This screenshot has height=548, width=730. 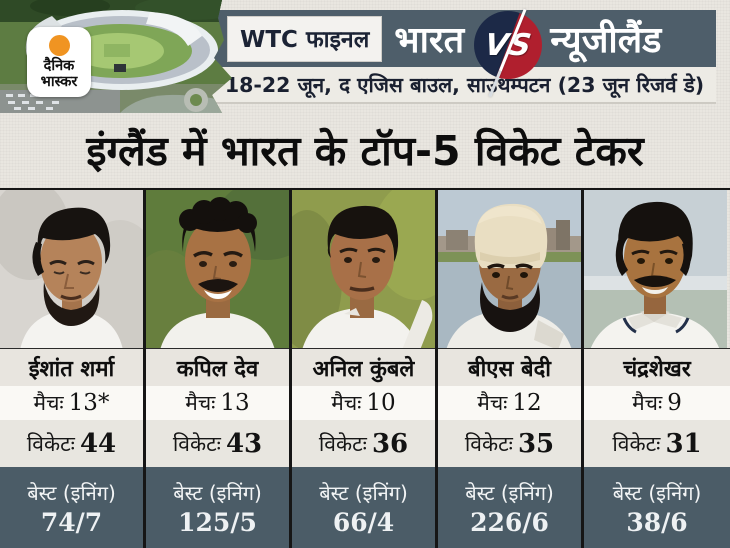 I want to click on event-label: WTC फाइनल, so click(x=305, y=38).